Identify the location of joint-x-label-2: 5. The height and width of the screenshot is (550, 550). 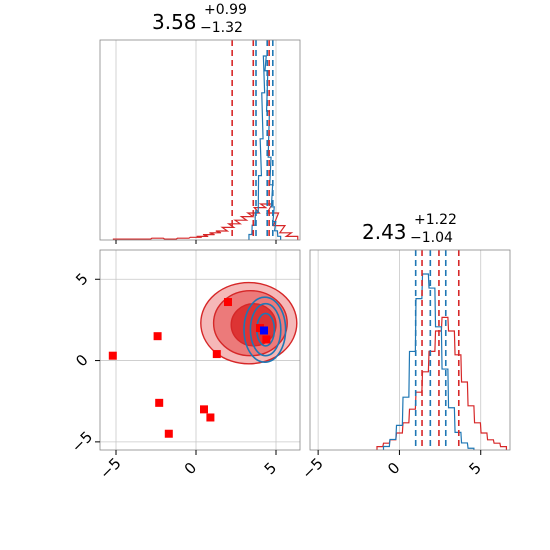
(270, 468).